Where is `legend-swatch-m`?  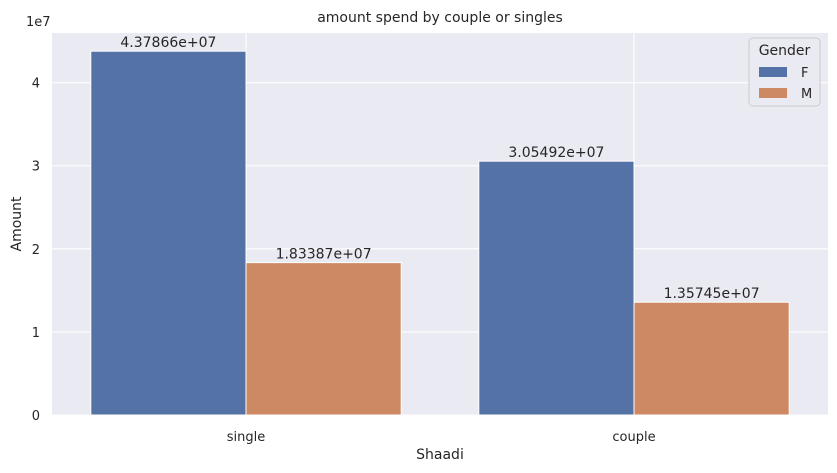
legend-swatch-m is located at coordinates (773, 93).